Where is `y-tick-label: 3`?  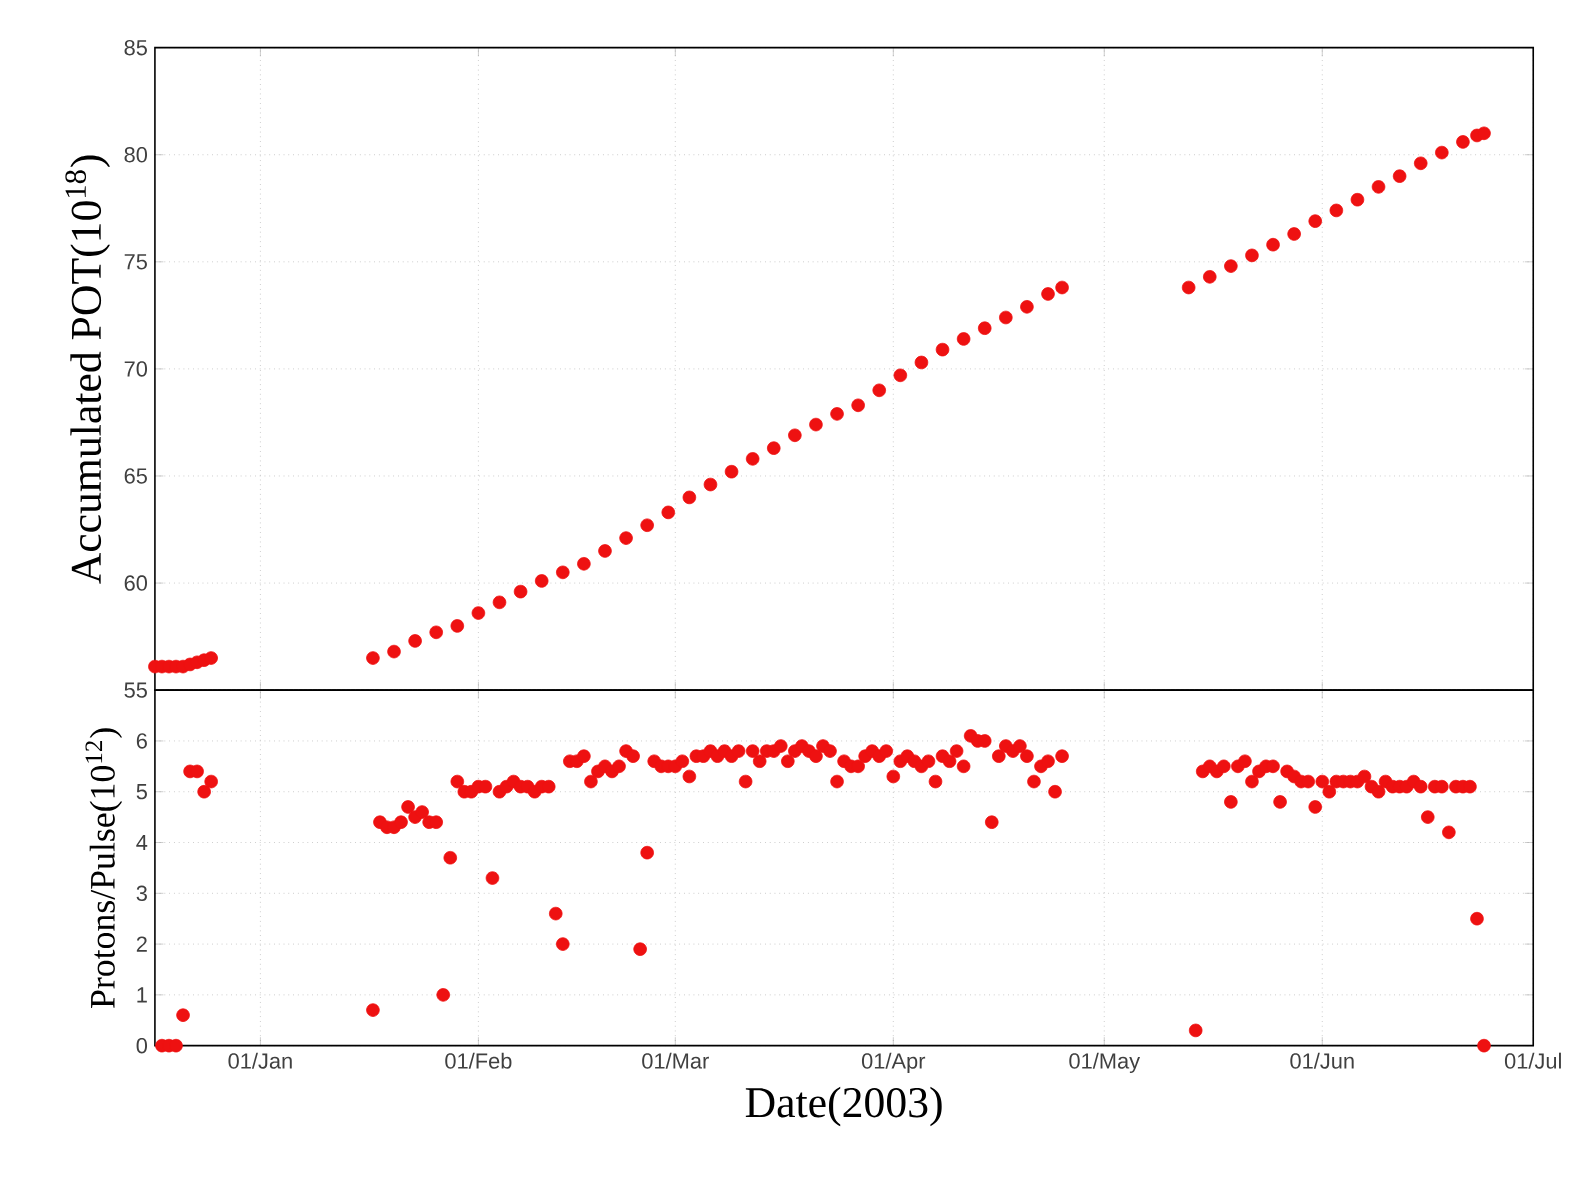 y-tick-label: 3 is located at coordinates (141, 893).